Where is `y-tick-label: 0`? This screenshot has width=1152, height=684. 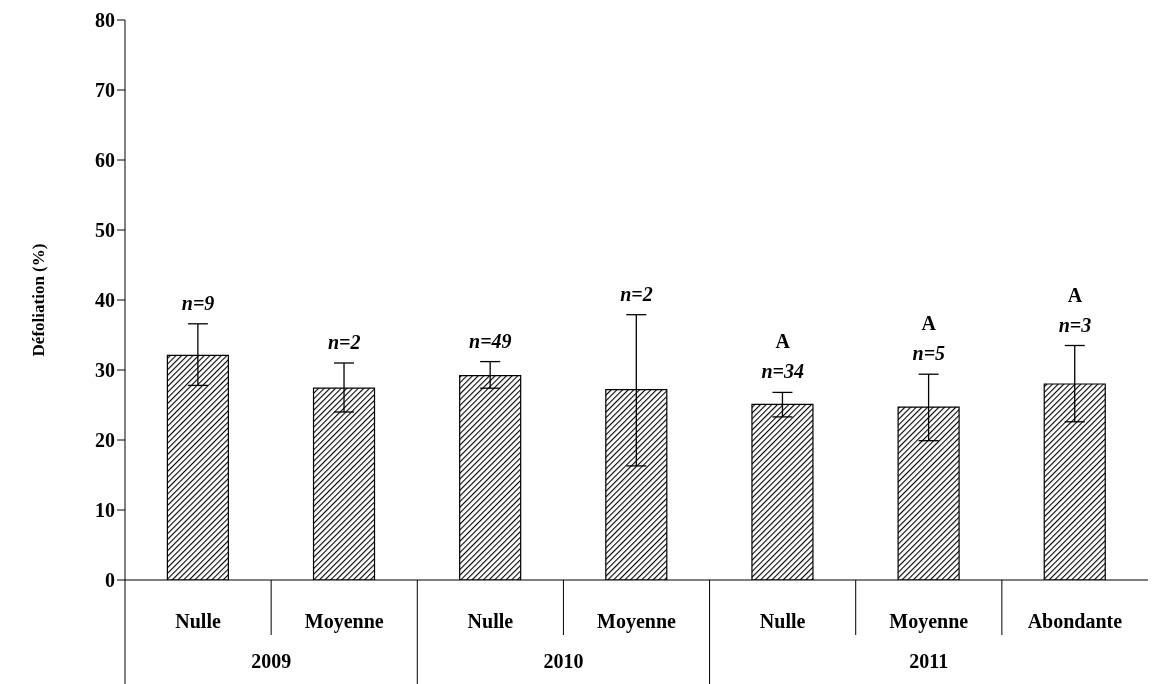
y-tick-label: 0 is located at coordinates (110, 580).